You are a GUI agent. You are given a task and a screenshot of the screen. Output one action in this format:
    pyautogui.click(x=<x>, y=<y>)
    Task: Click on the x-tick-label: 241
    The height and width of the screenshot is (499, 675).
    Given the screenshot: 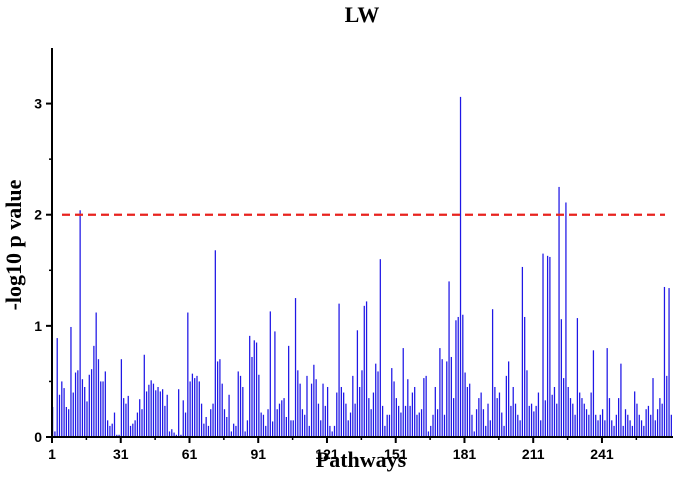 What is the action you would take?
    pyautogui.click(x=602, y=454)
    